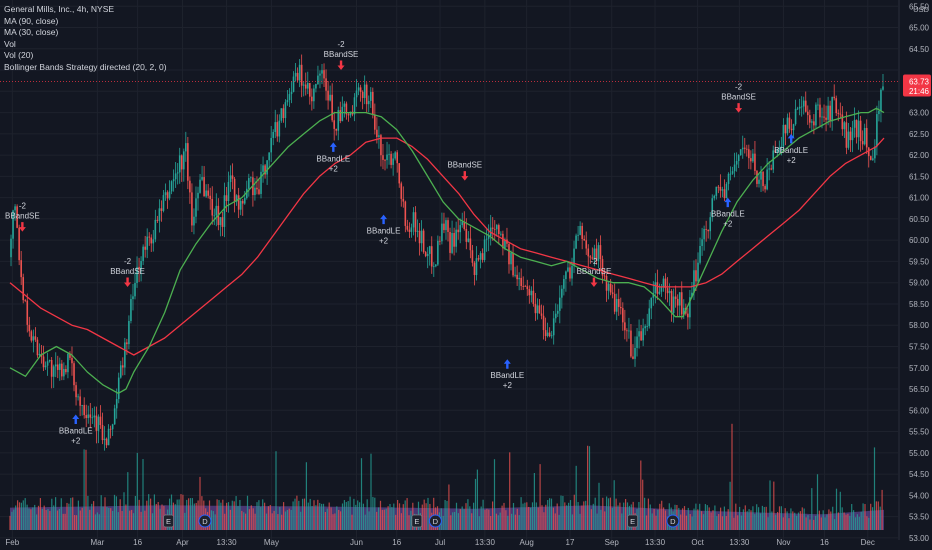 This screenshot has height=550, width=932. Describe the element at coordinates (384, 231) in the screenshot. I see `signal-label: BBandLE` at that location.